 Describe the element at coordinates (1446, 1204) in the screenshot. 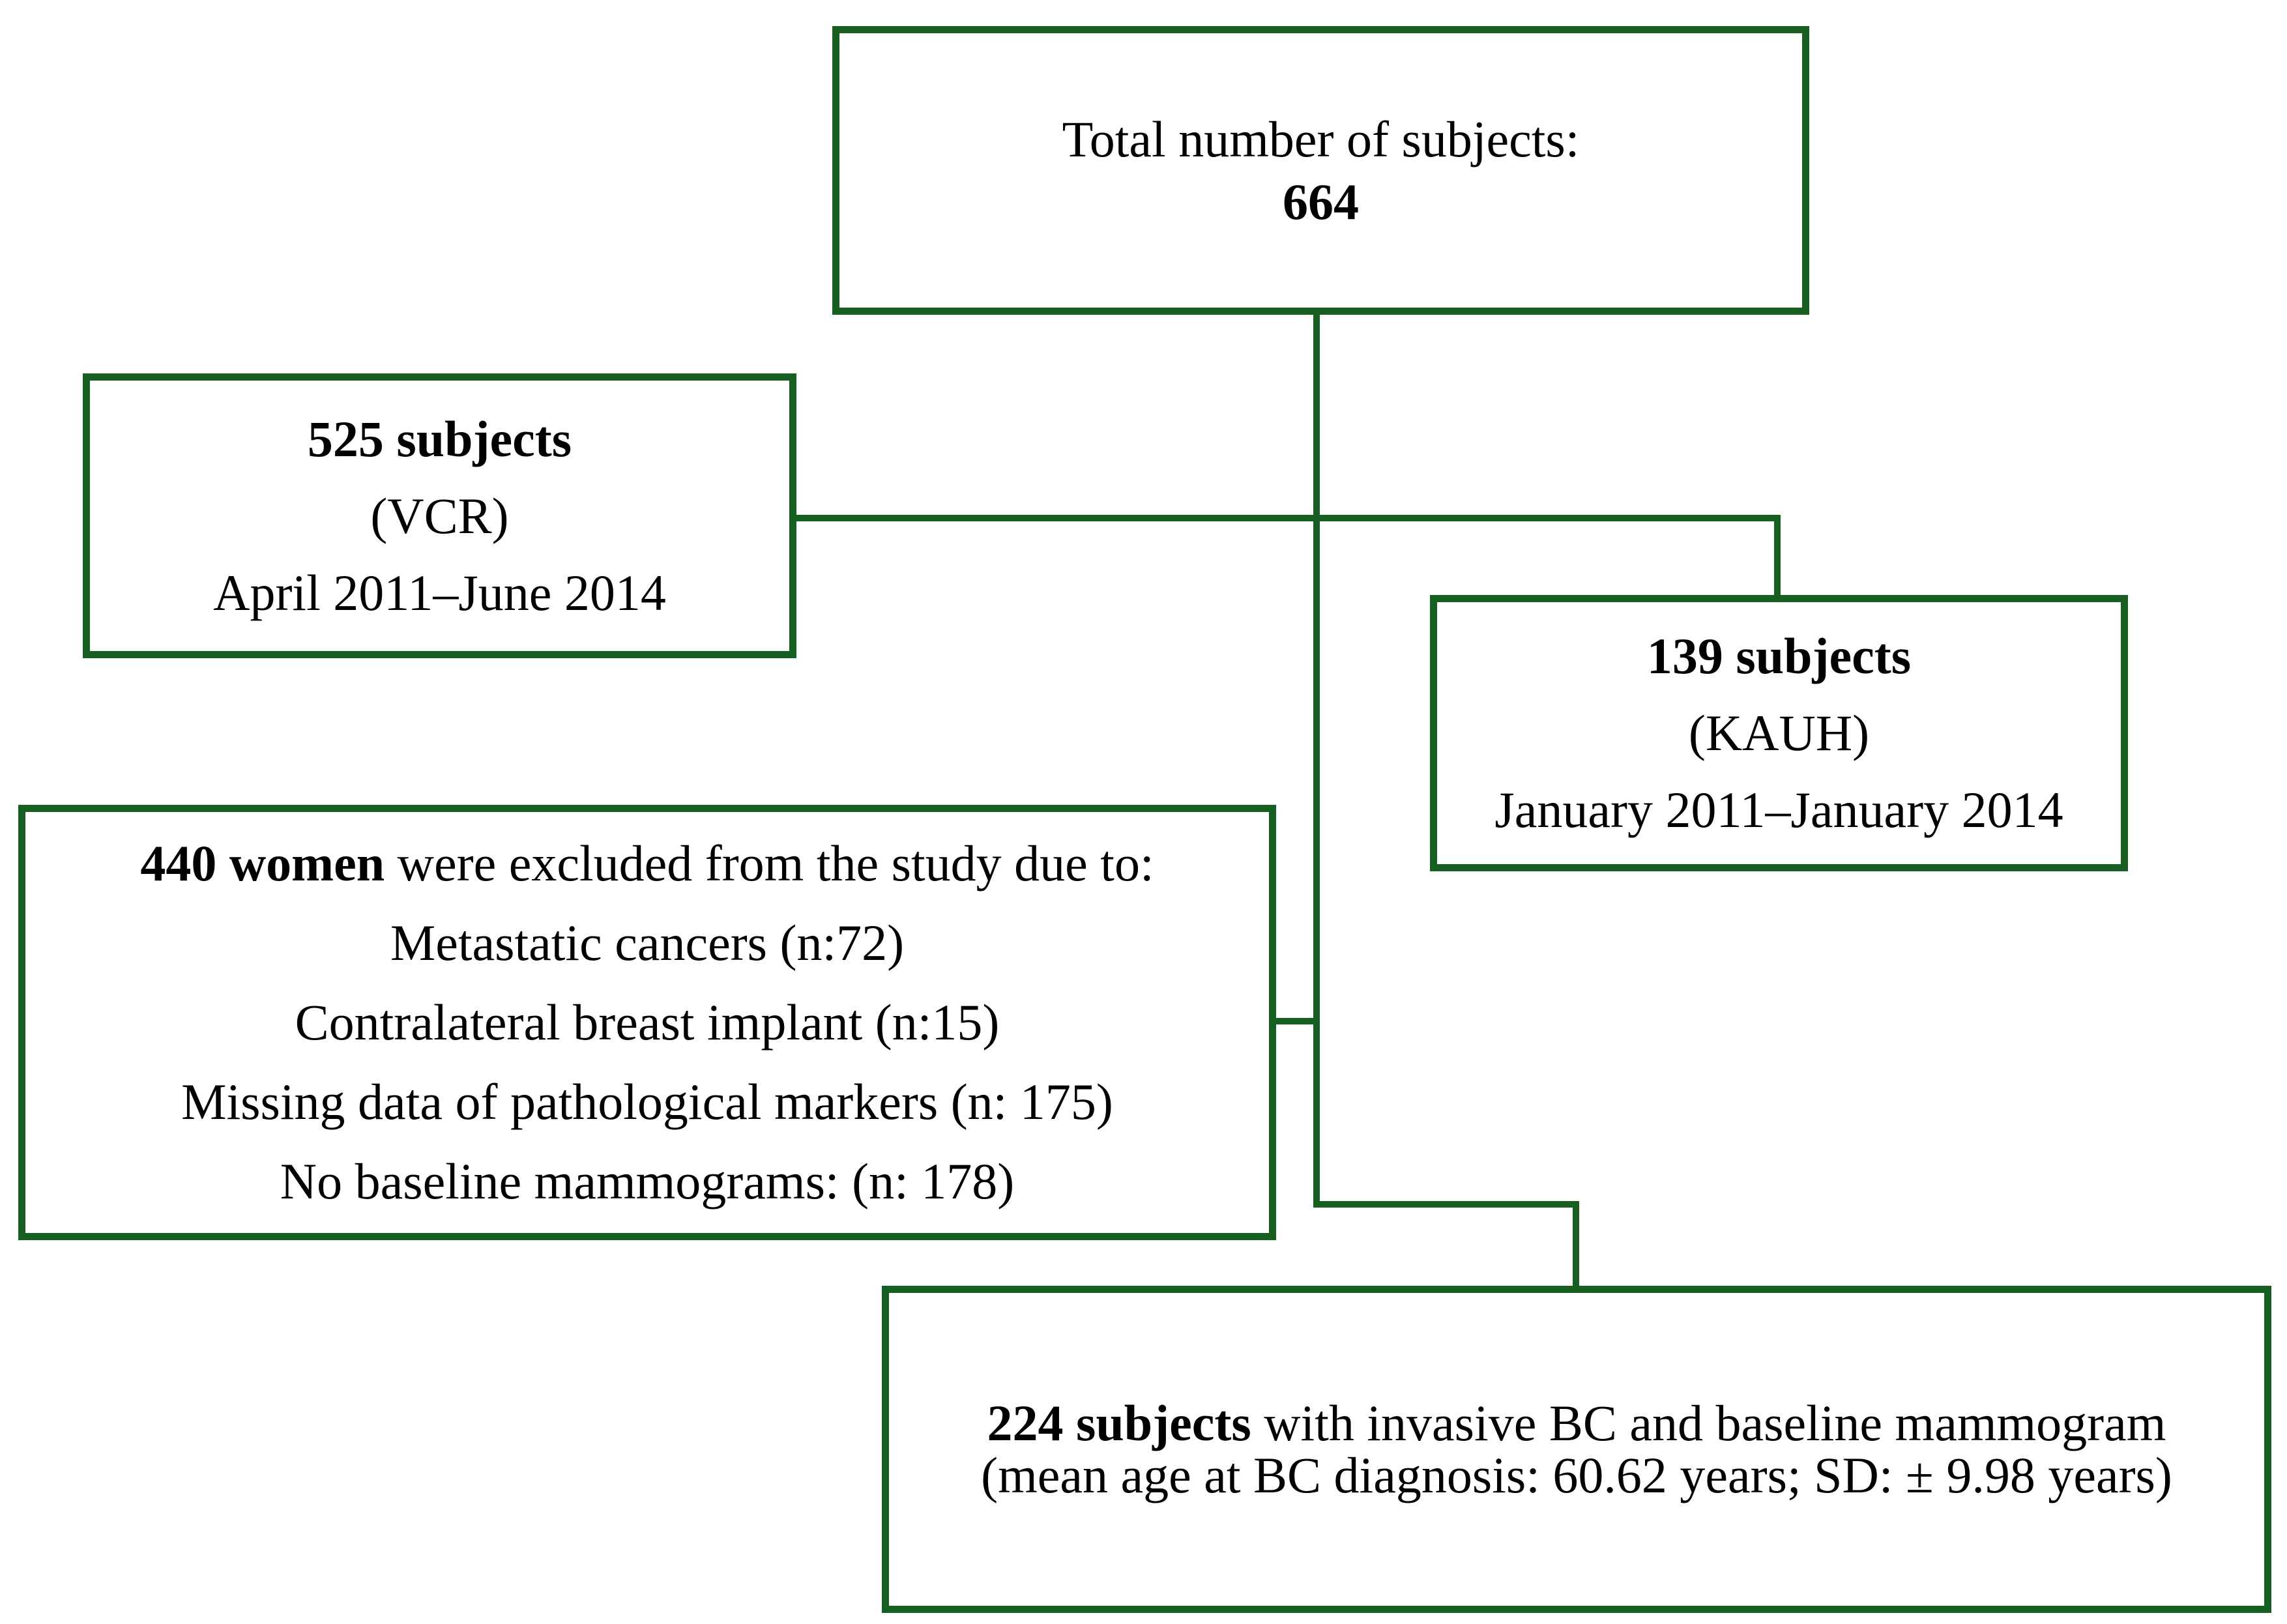

I see `connector-elbow-horizontal` at that location.